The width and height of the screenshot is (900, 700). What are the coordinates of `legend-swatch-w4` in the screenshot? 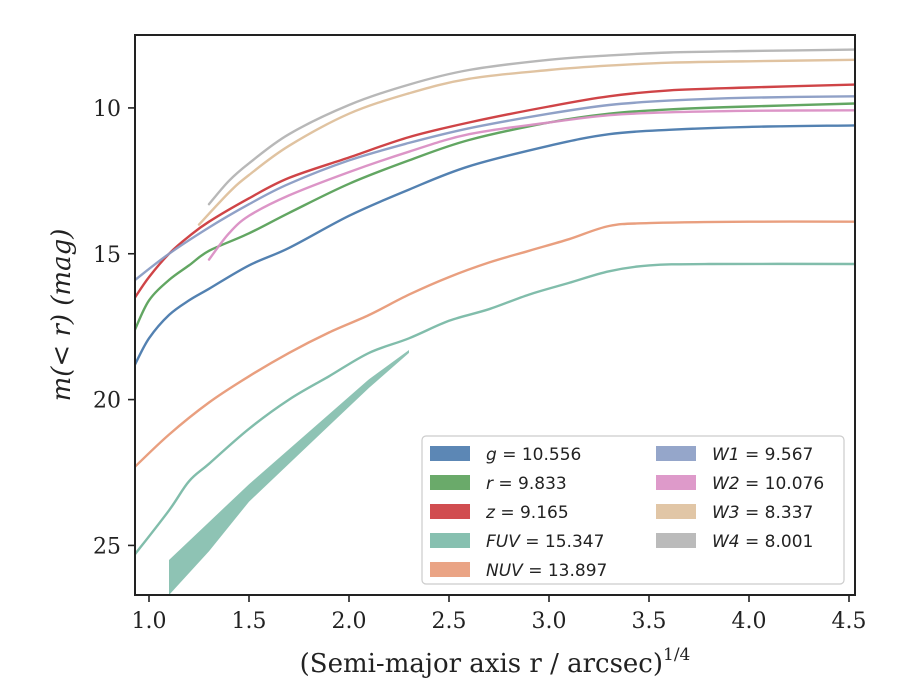 It's located at (676, 540).